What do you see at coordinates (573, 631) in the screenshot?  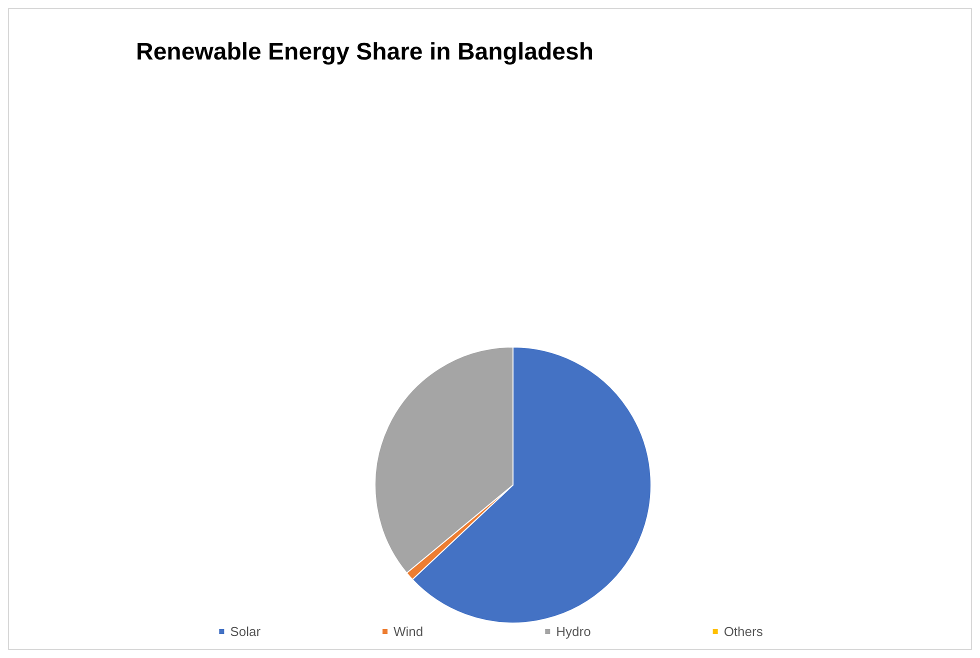 I see `legend-label: Hydro` at bounding box center [573, 631].